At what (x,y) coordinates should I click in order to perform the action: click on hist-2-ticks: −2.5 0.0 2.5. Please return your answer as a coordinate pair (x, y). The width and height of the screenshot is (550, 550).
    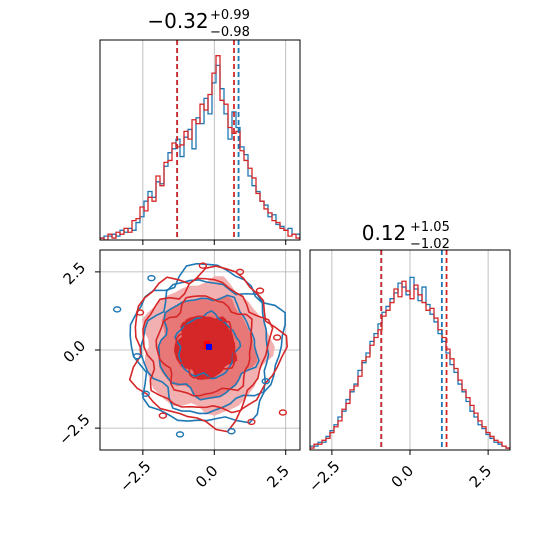
    Looking at the image, I should click on (400, 473).